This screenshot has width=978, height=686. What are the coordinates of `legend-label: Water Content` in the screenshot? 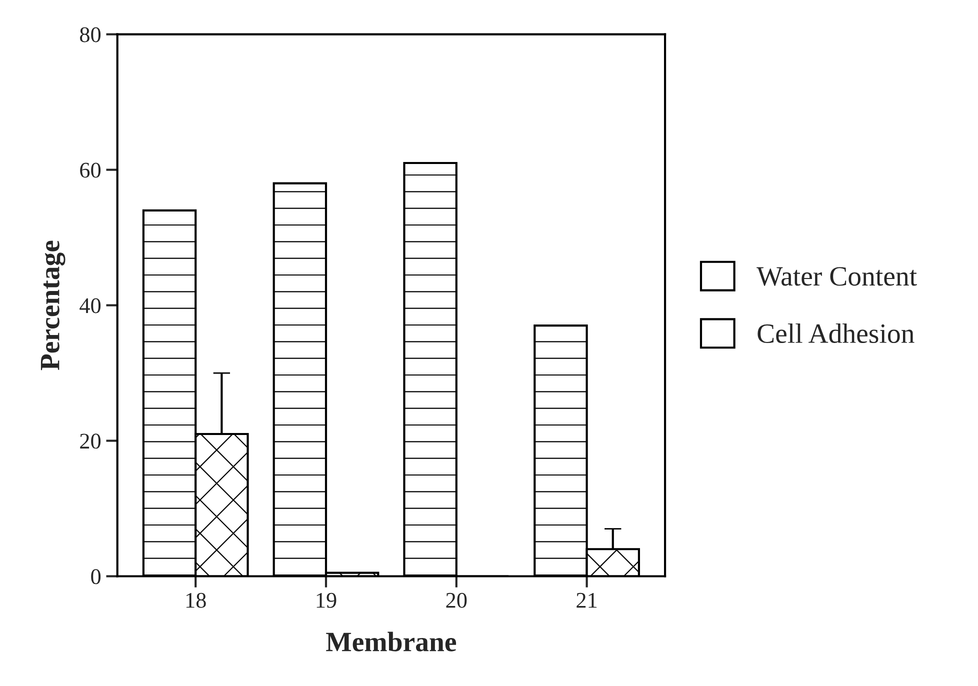 It's located at (836, 276).